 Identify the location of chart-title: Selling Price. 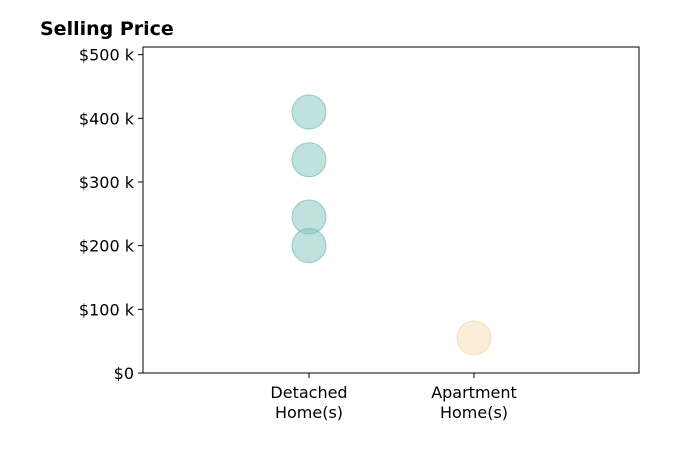
(107, 29).